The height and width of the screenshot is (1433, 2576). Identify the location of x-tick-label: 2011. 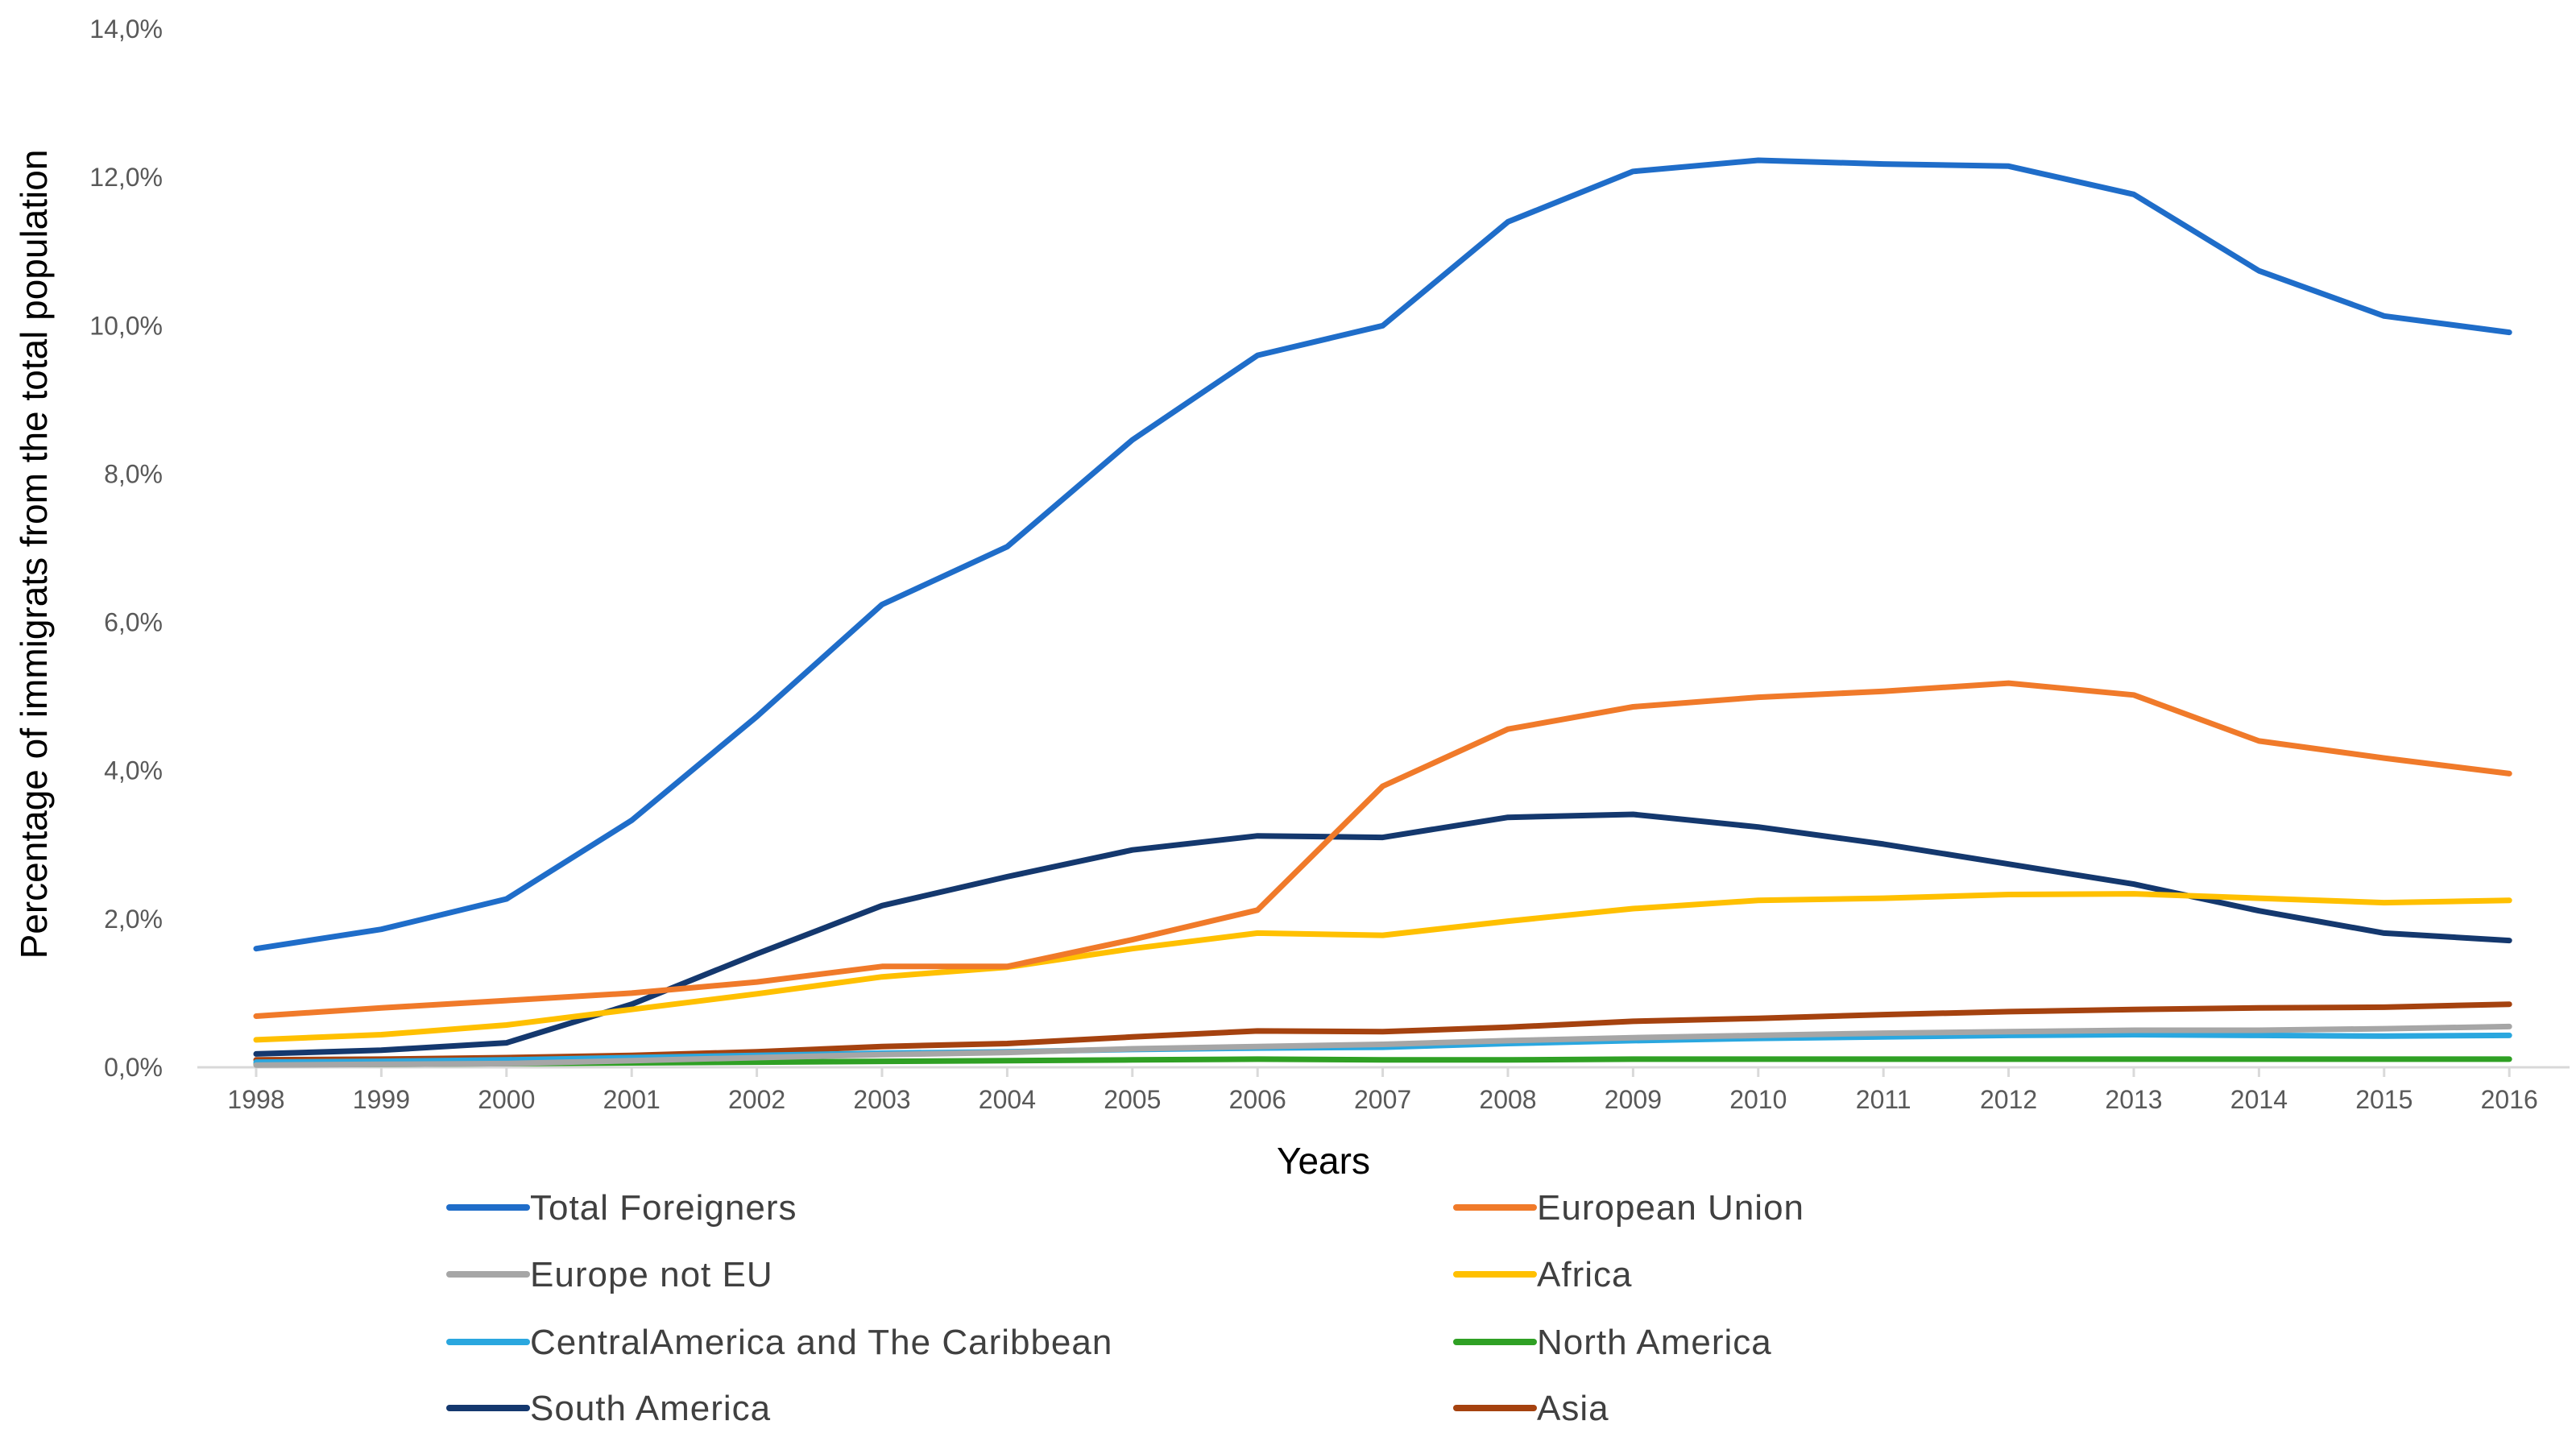
(1883, 1099).